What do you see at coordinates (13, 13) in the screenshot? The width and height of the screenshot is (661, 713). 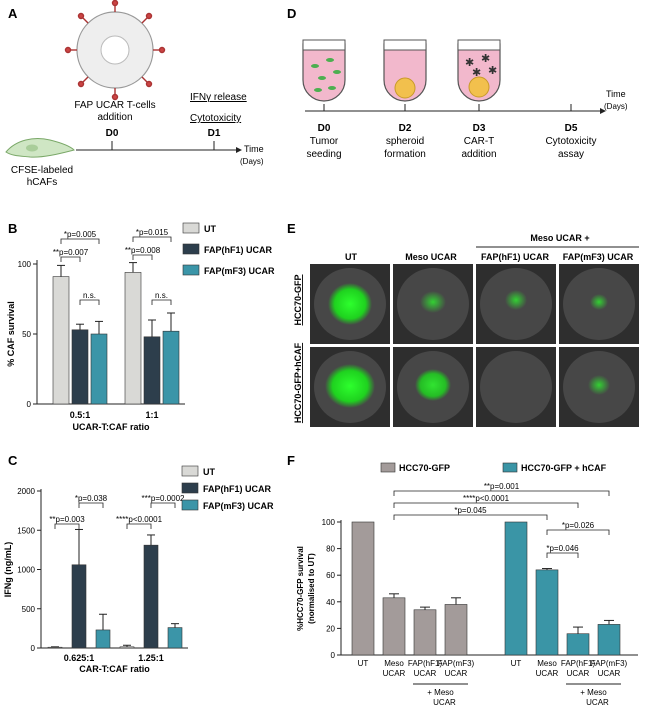 I see `panel-a-letter: A` at bounding box center [13, 13].